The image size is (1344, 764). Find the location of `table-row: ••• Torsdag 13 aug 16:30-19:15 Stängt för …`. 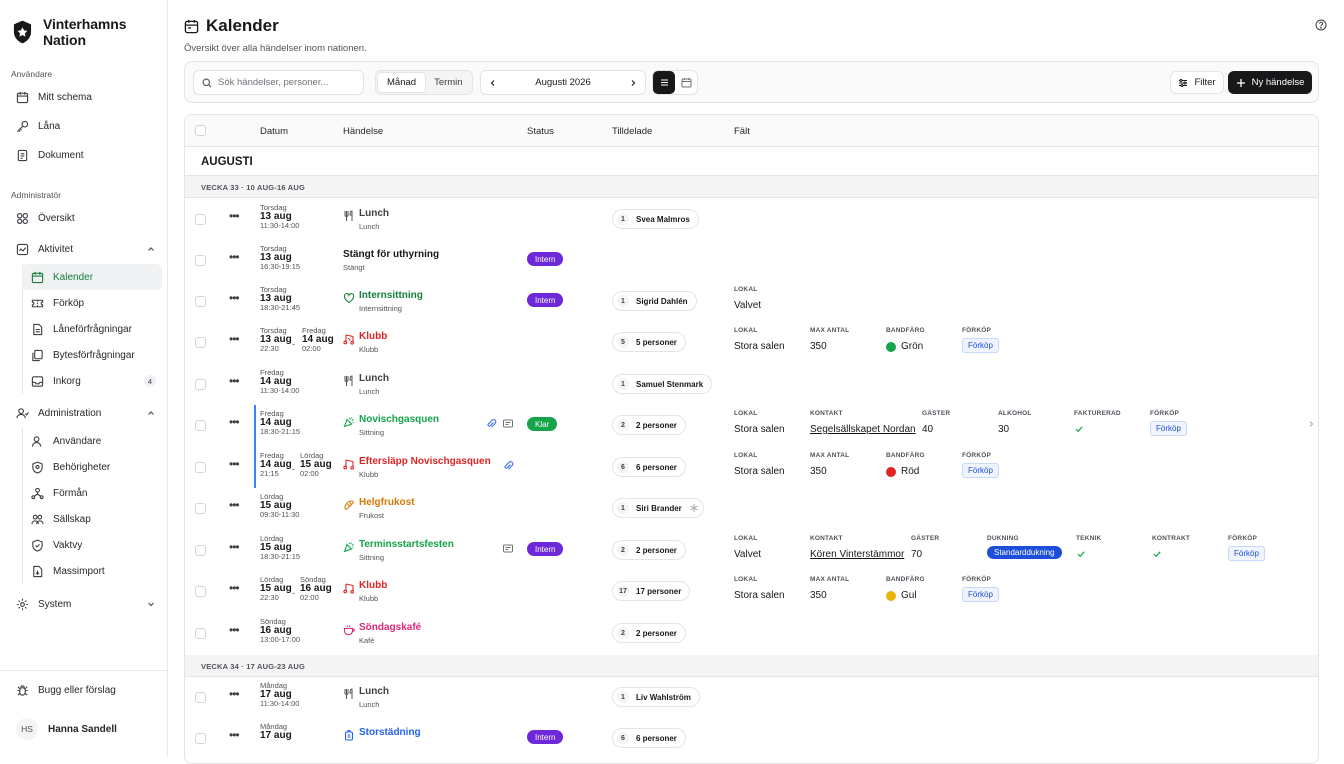

table-row: ••• Torsdag 13 aug 16:30-19:15 Stängt för … is located at coordinates (751, 260).